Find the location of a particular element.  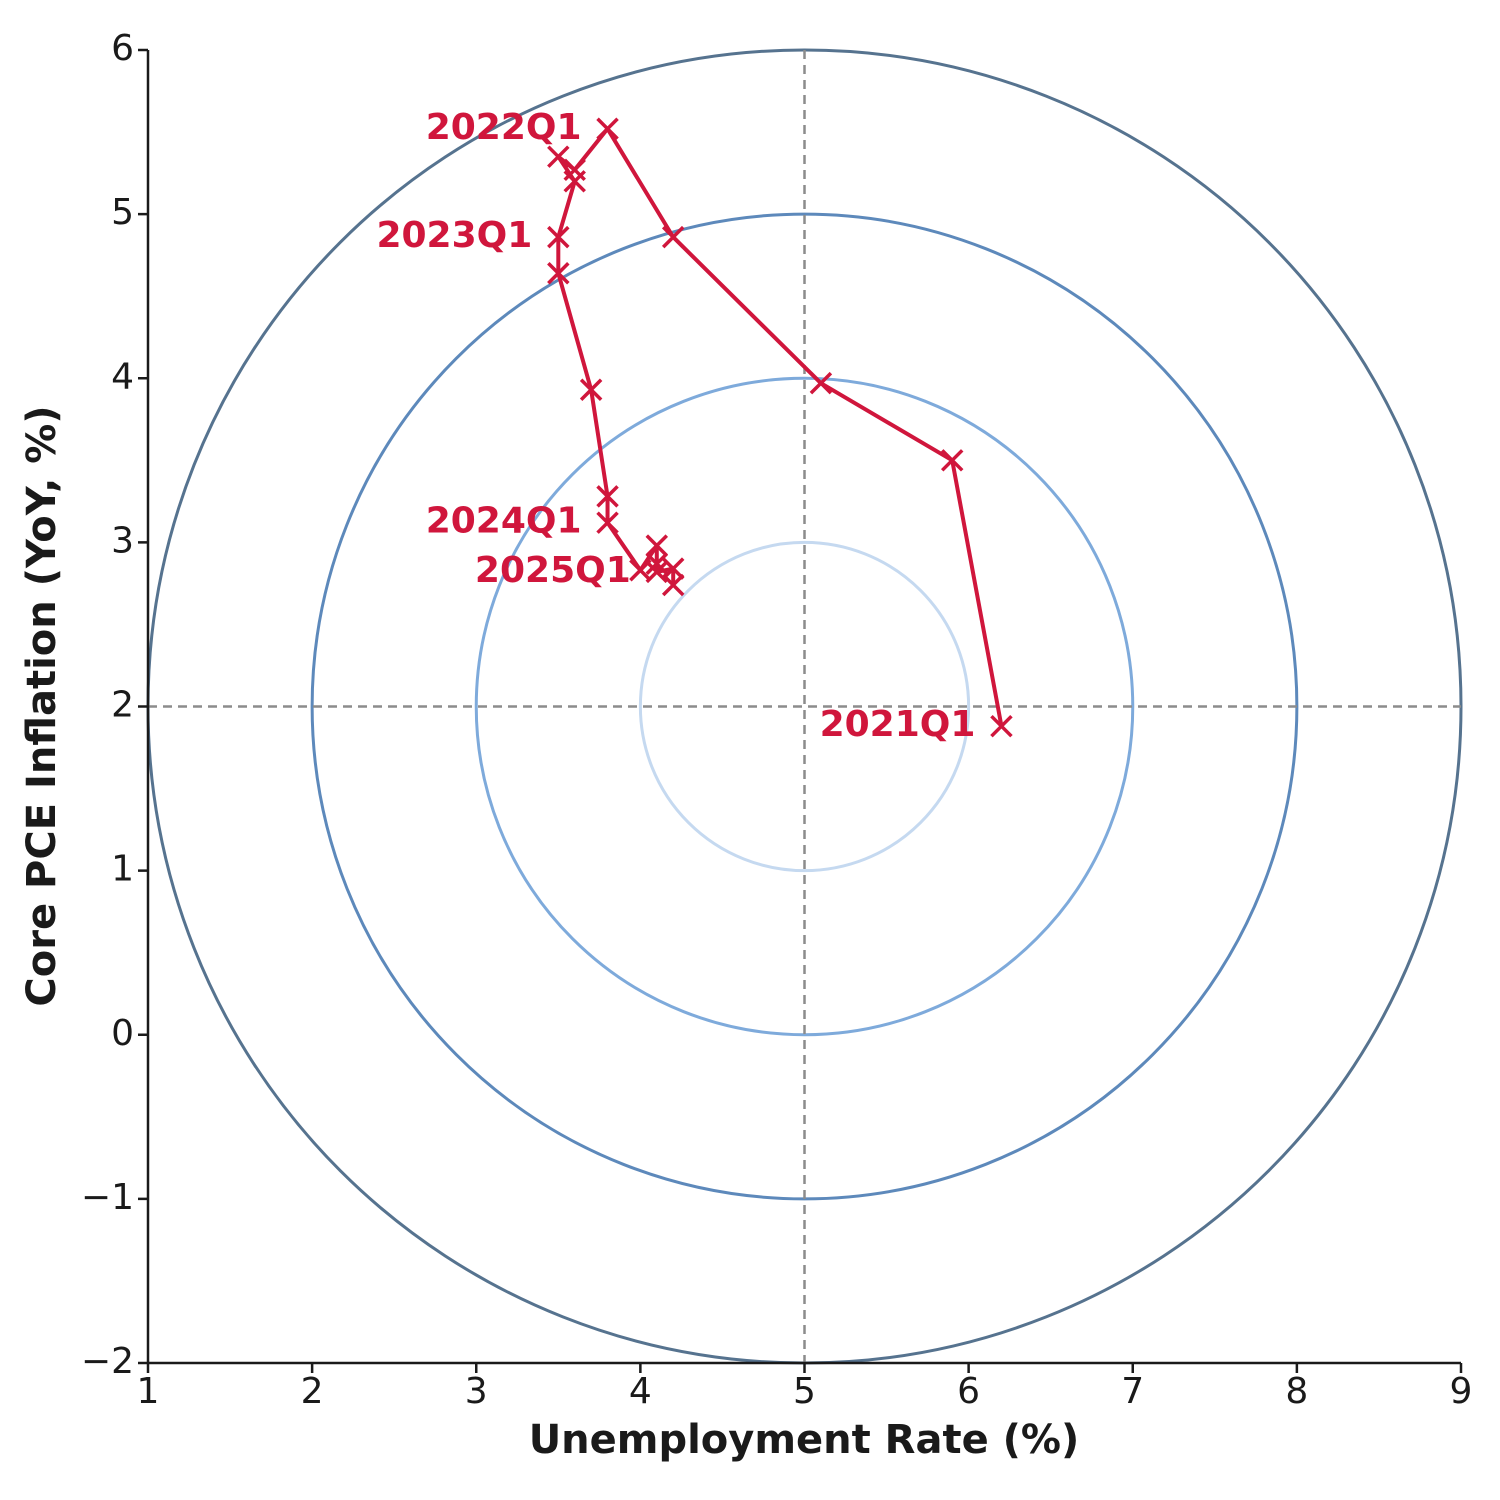

target-circle is located at coordinates (804, 706).